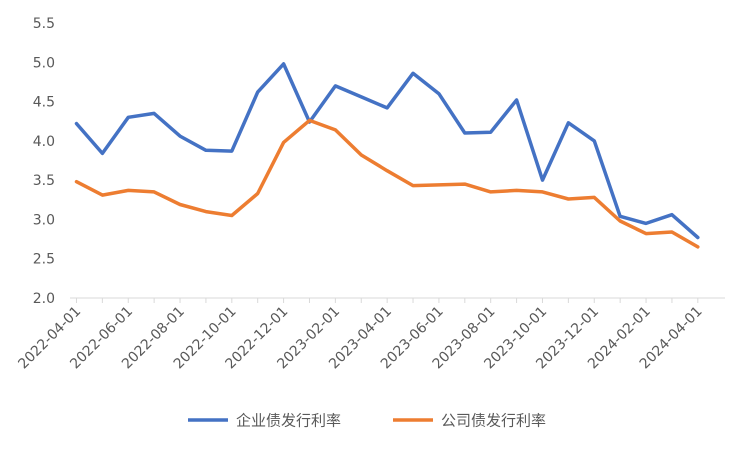 The width and height of the screenshot is (751, 451). What do you see at coordinates (288, 421) in the screenshot?
I see `legend-label-1: 企业债发行利率` at bounding box center [288, 421].